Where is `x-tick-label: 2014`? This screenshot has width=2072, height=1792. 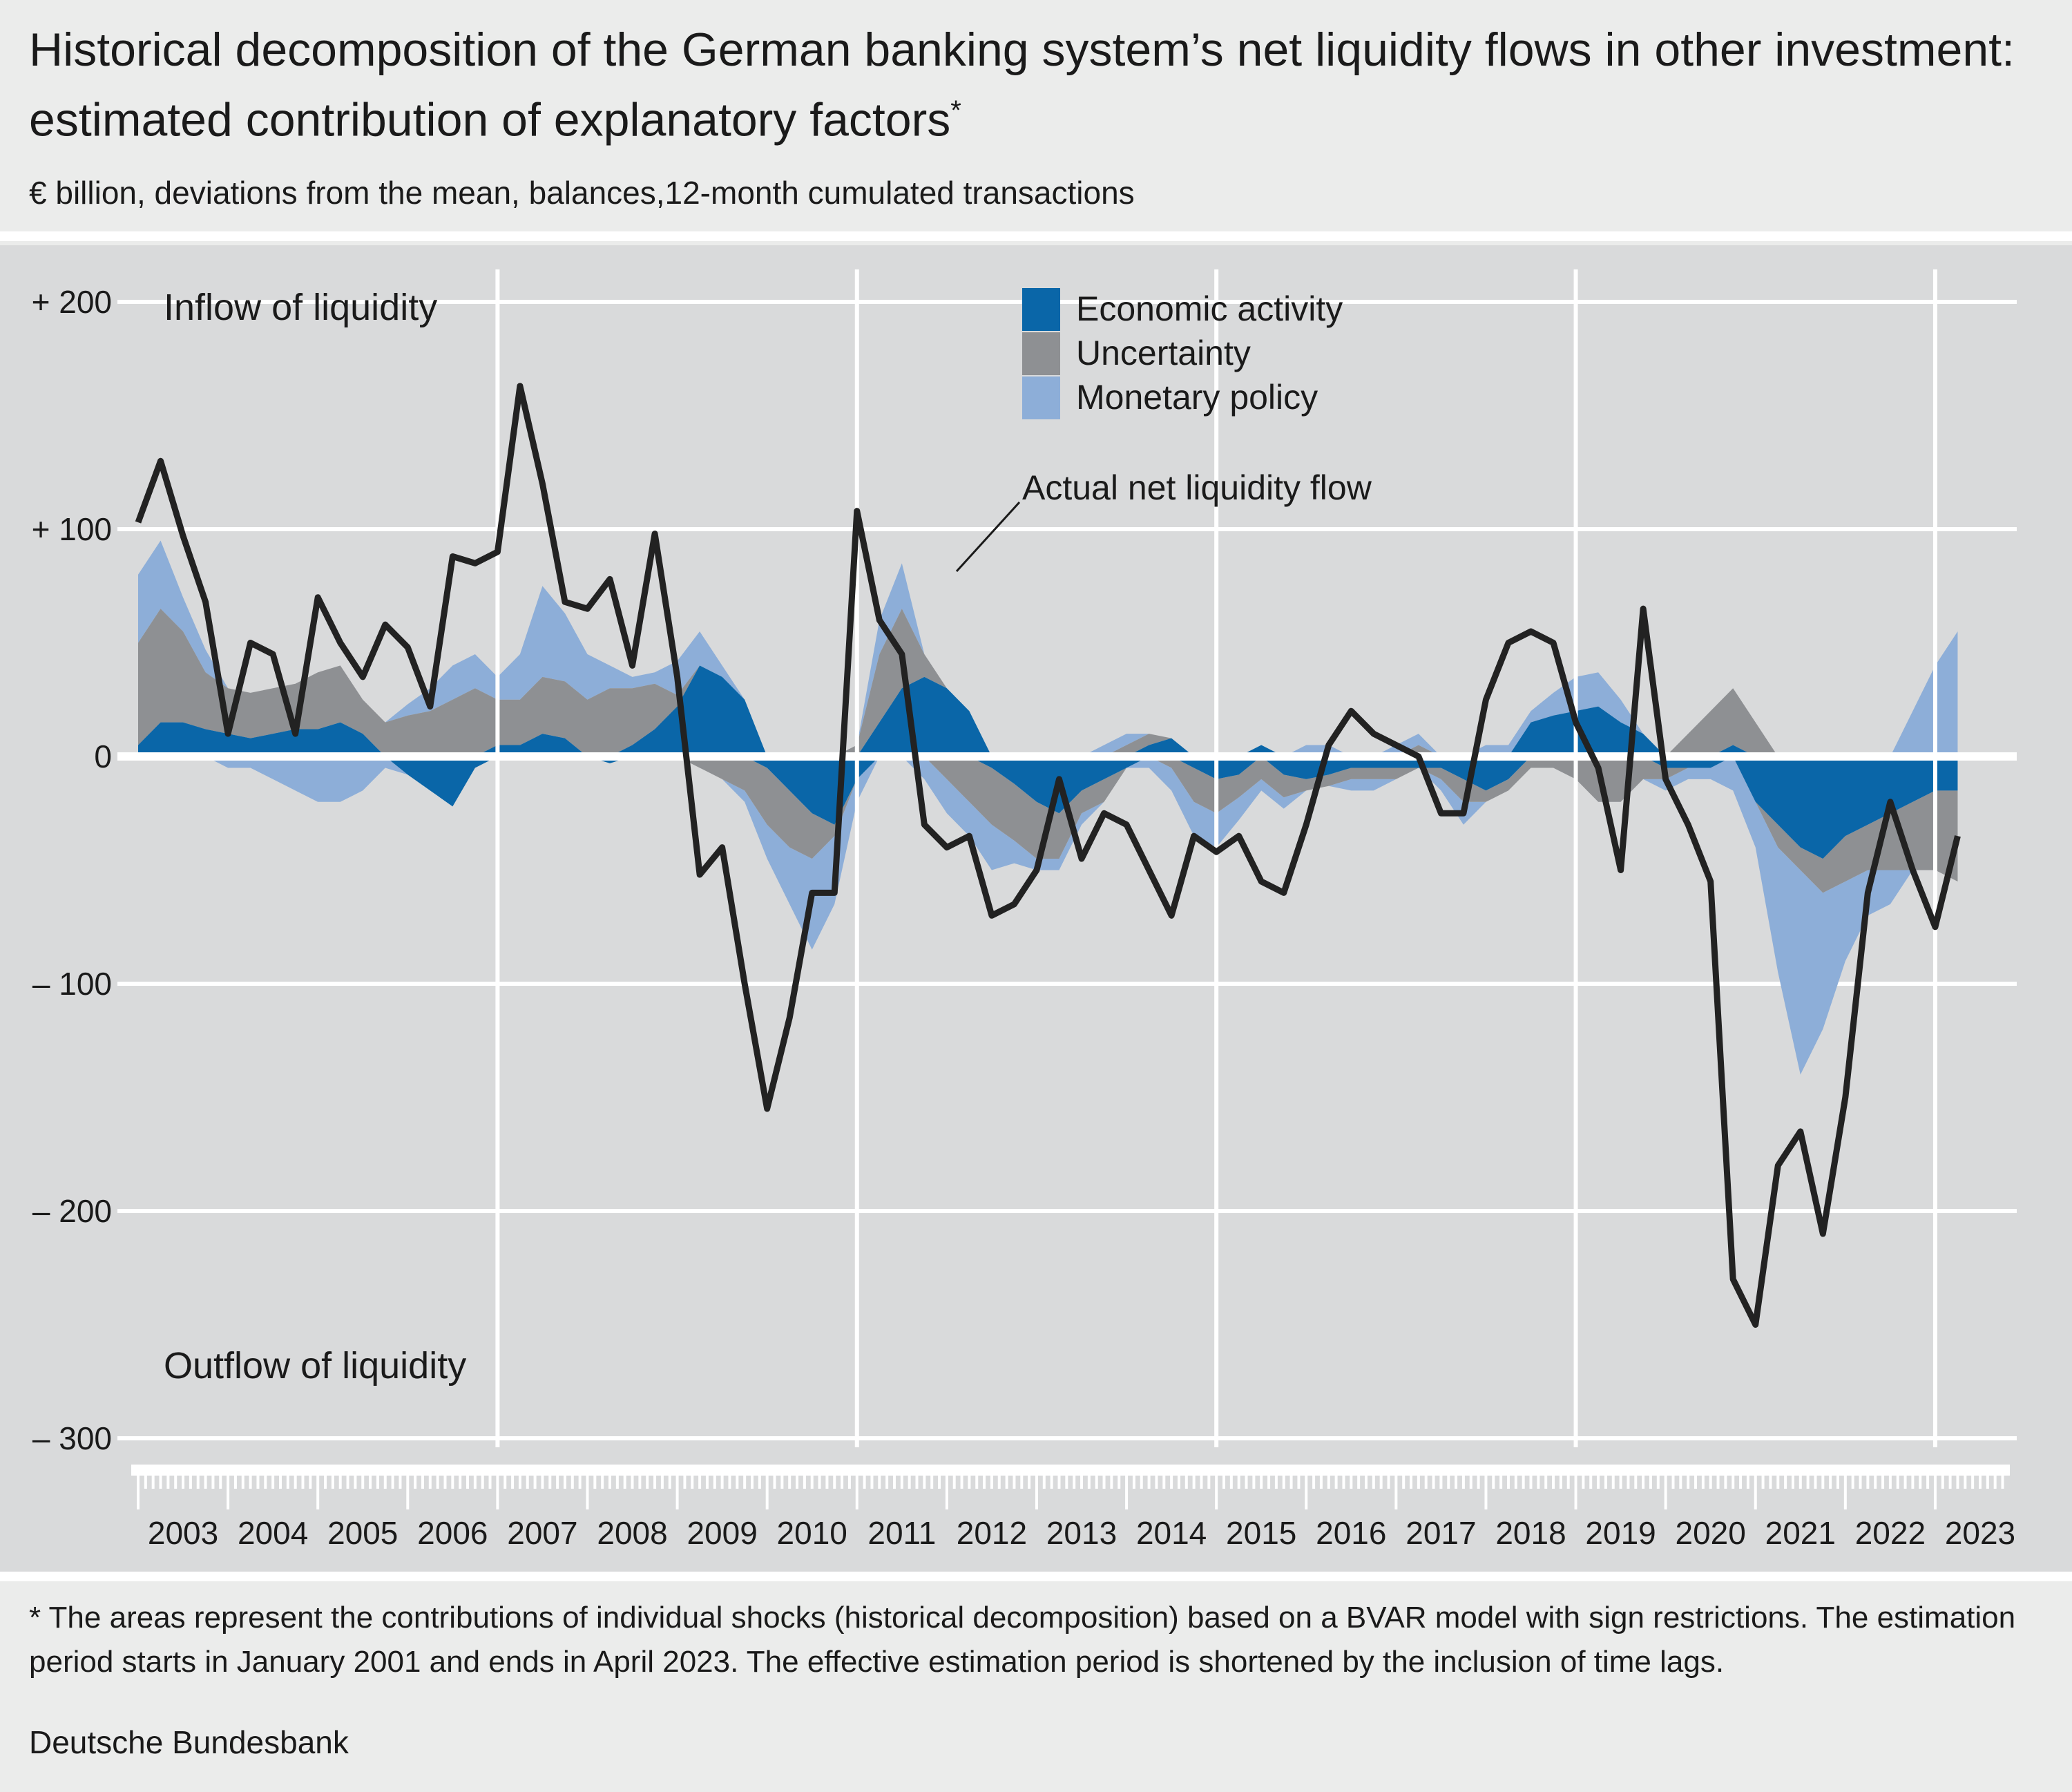 x-tick-label: 2014 is located at coordinates (1171, 1533).